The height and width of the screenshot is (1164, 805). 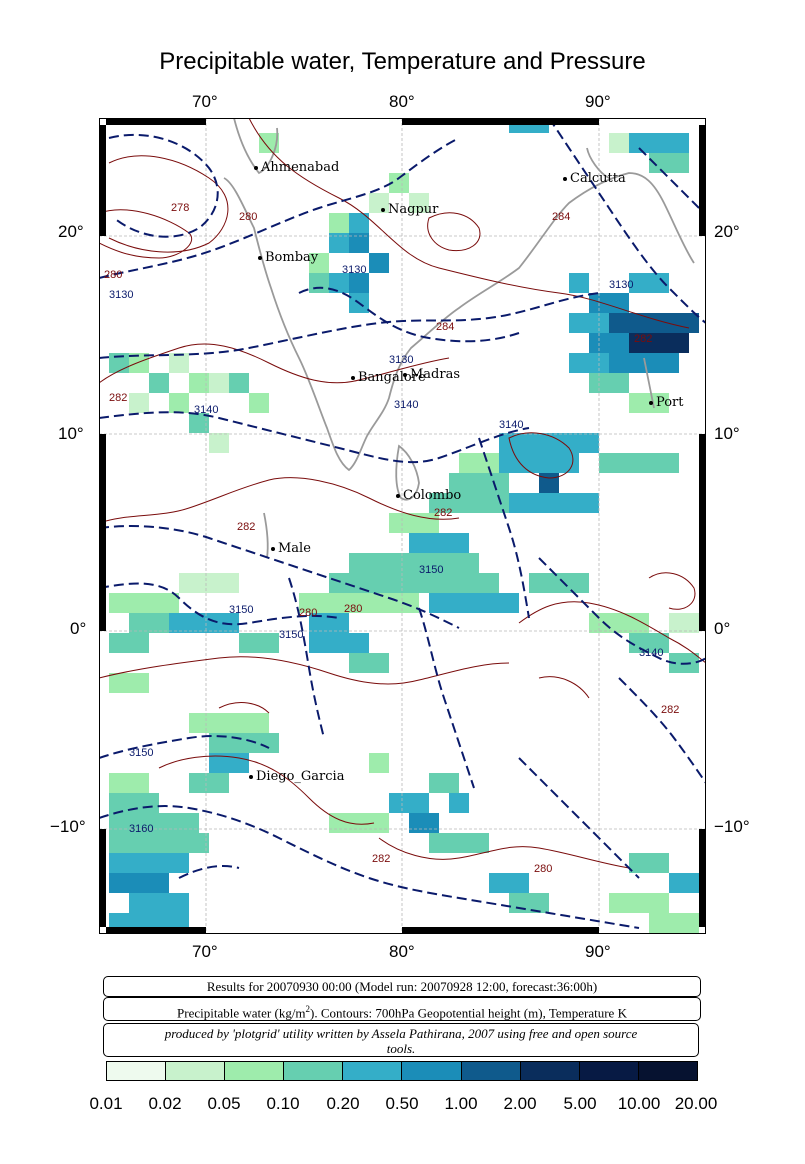 I want to click on bottom-lon-label-70: 70°, so click(x=205, y=951).